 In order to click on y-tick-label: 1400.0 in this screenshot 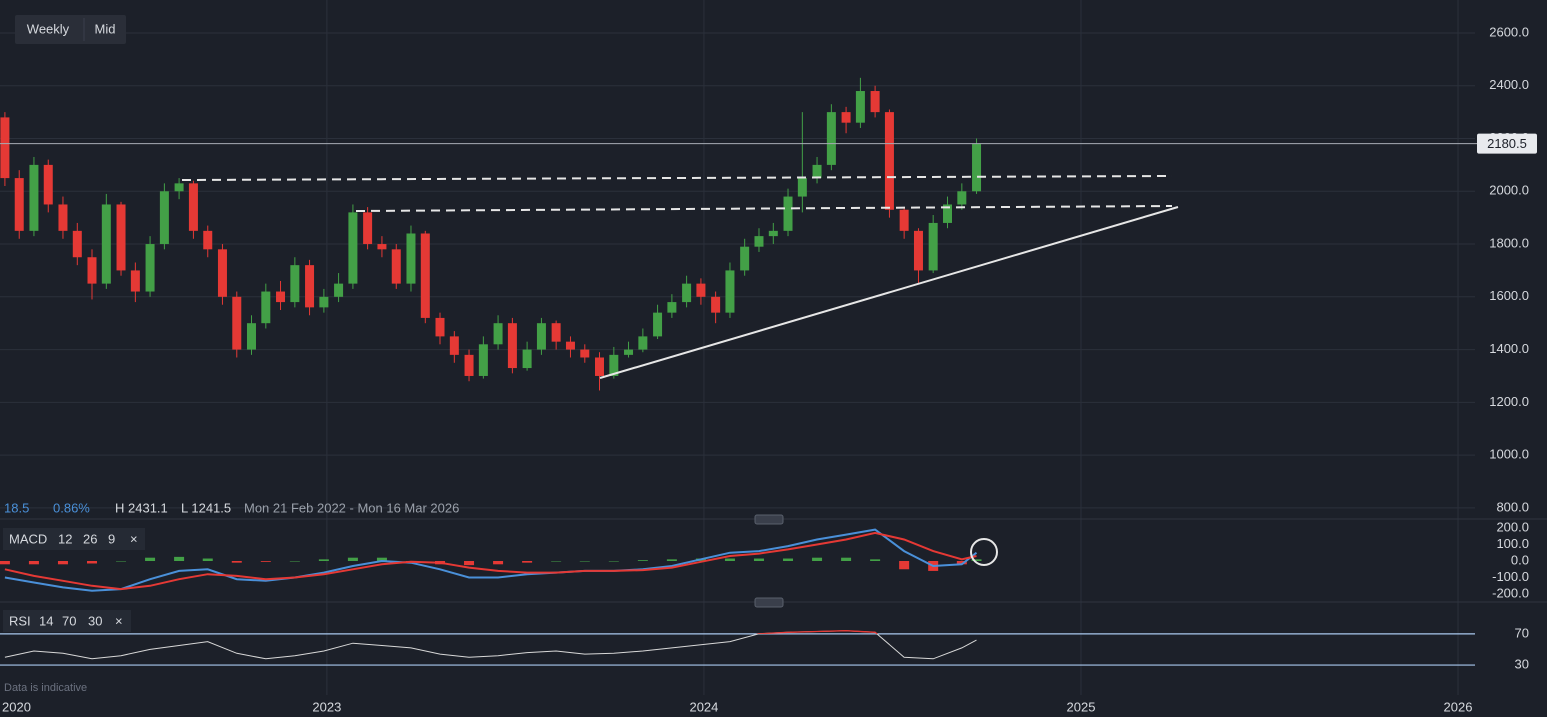, I will do `click(1509, 348)`.